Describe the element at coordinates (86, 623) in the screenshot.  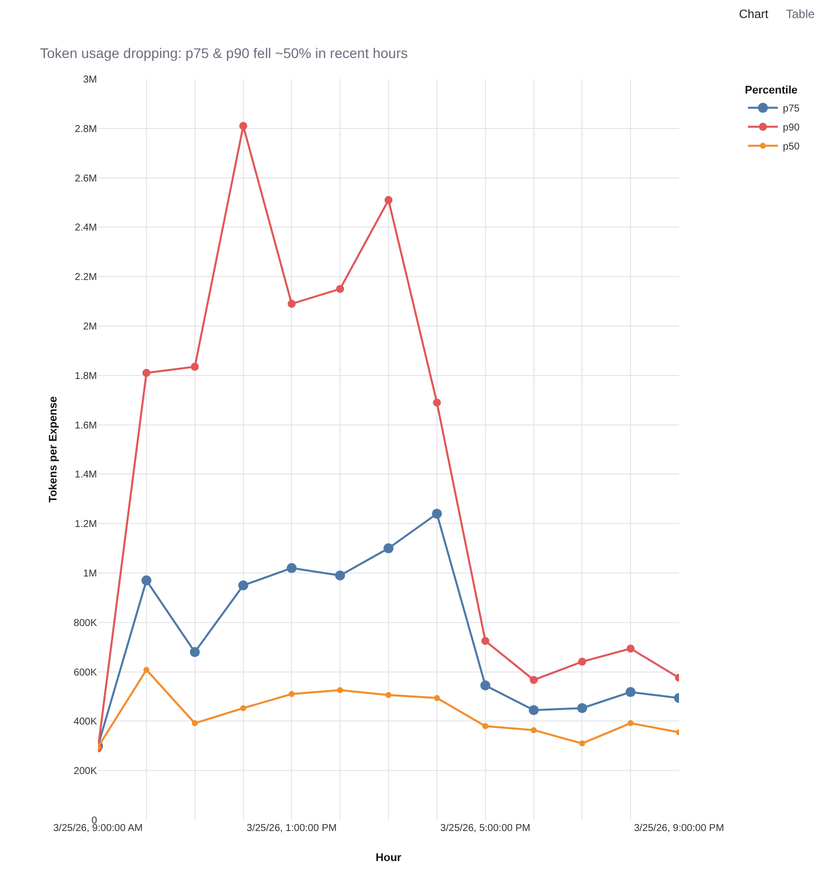
I see `y-tick-label: 800K` at that location.